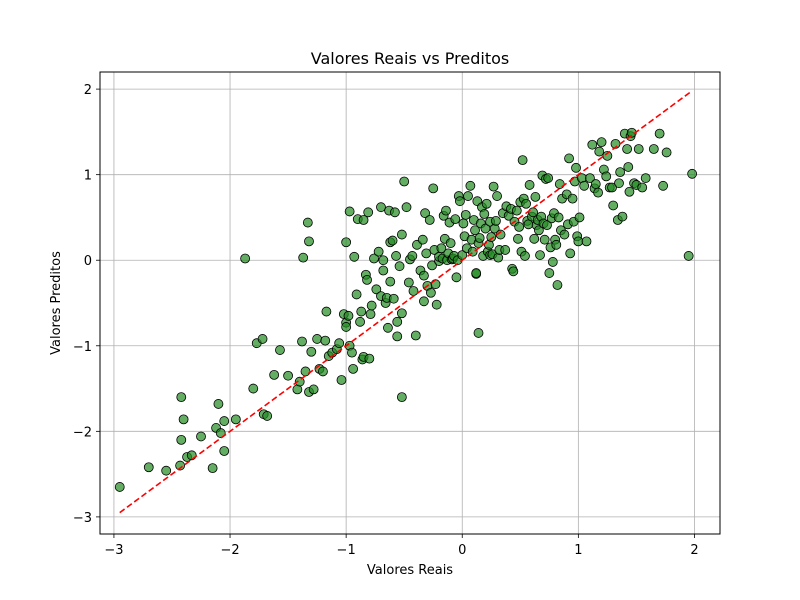 The height and width of the screenshot is (600, 800). Describe the element at coordinates (82, 432) in the screenshot. I see `y-tick-label: −2` at that location.